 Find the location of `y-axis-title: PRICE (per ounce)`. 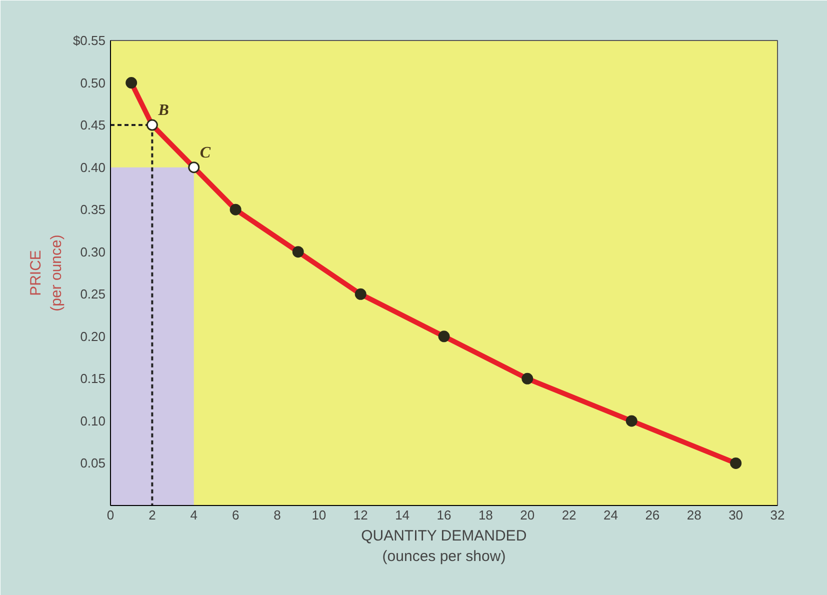

y-axis-title: PRICE (per ounce) is located at coordinates (46, 273).